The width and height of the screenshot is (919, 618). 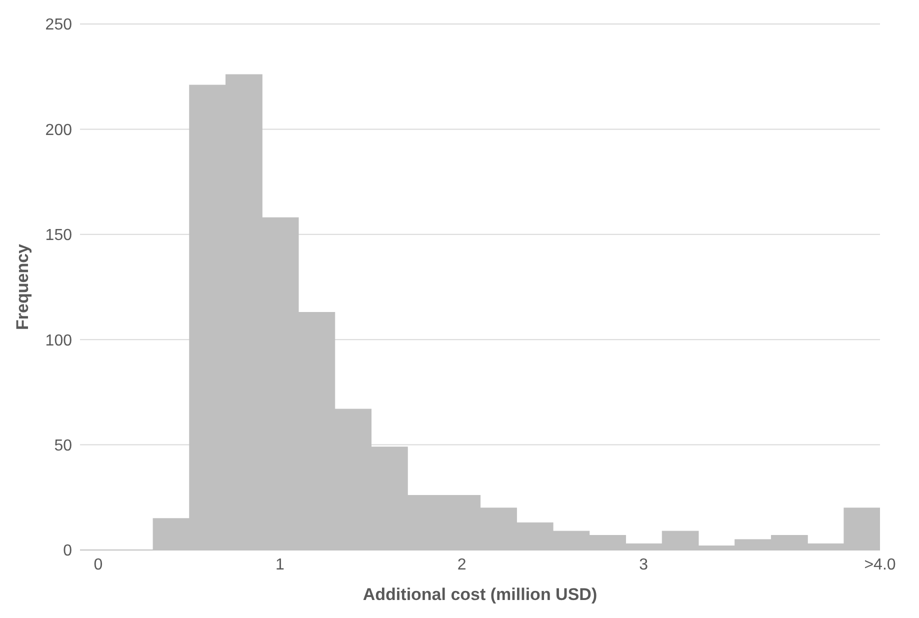 What do you see at coordinates (461, 565) in the screenshot?
I see `x-tick-label: 2` at bounding box center [461, 565].